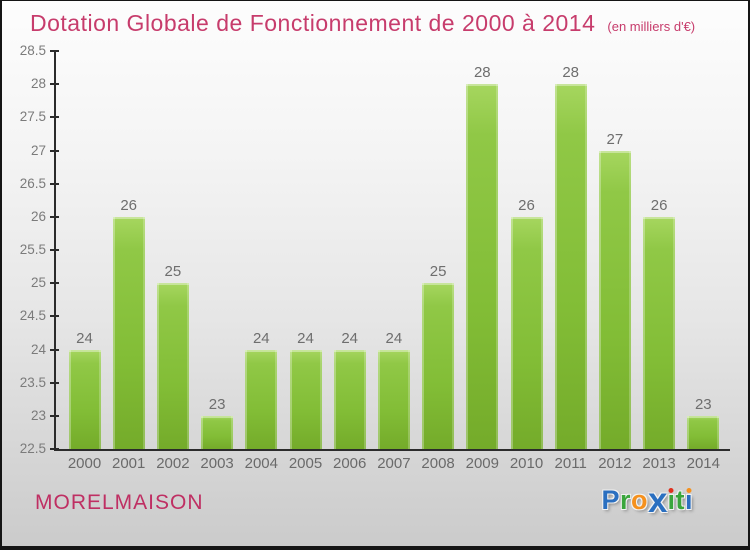 The height and width of the screenshot is (550, 750). I want to click on bar-2000, so click(84, 399).